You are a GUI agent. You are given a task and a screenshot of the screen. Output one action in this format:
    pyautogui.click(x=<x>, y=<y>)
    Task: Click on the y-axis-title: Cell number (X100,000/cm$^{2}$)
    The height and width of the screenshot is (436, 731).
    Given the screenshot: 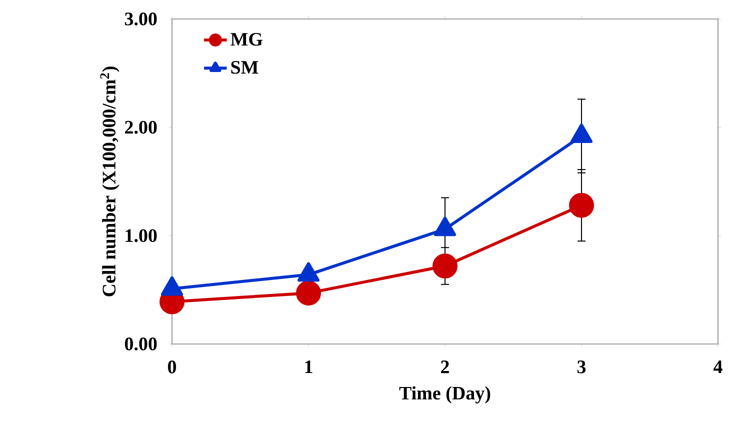 What is the action you would take?
    pyautogui.click(x=110, y=181)
    